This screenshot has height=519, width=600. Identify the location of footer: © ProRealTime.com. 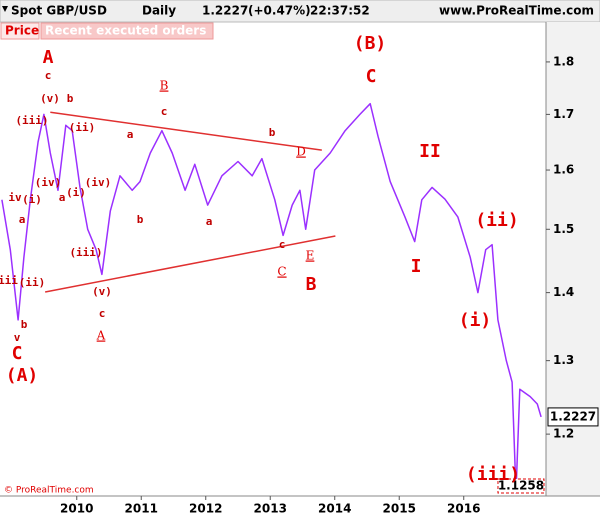
(49, 491).